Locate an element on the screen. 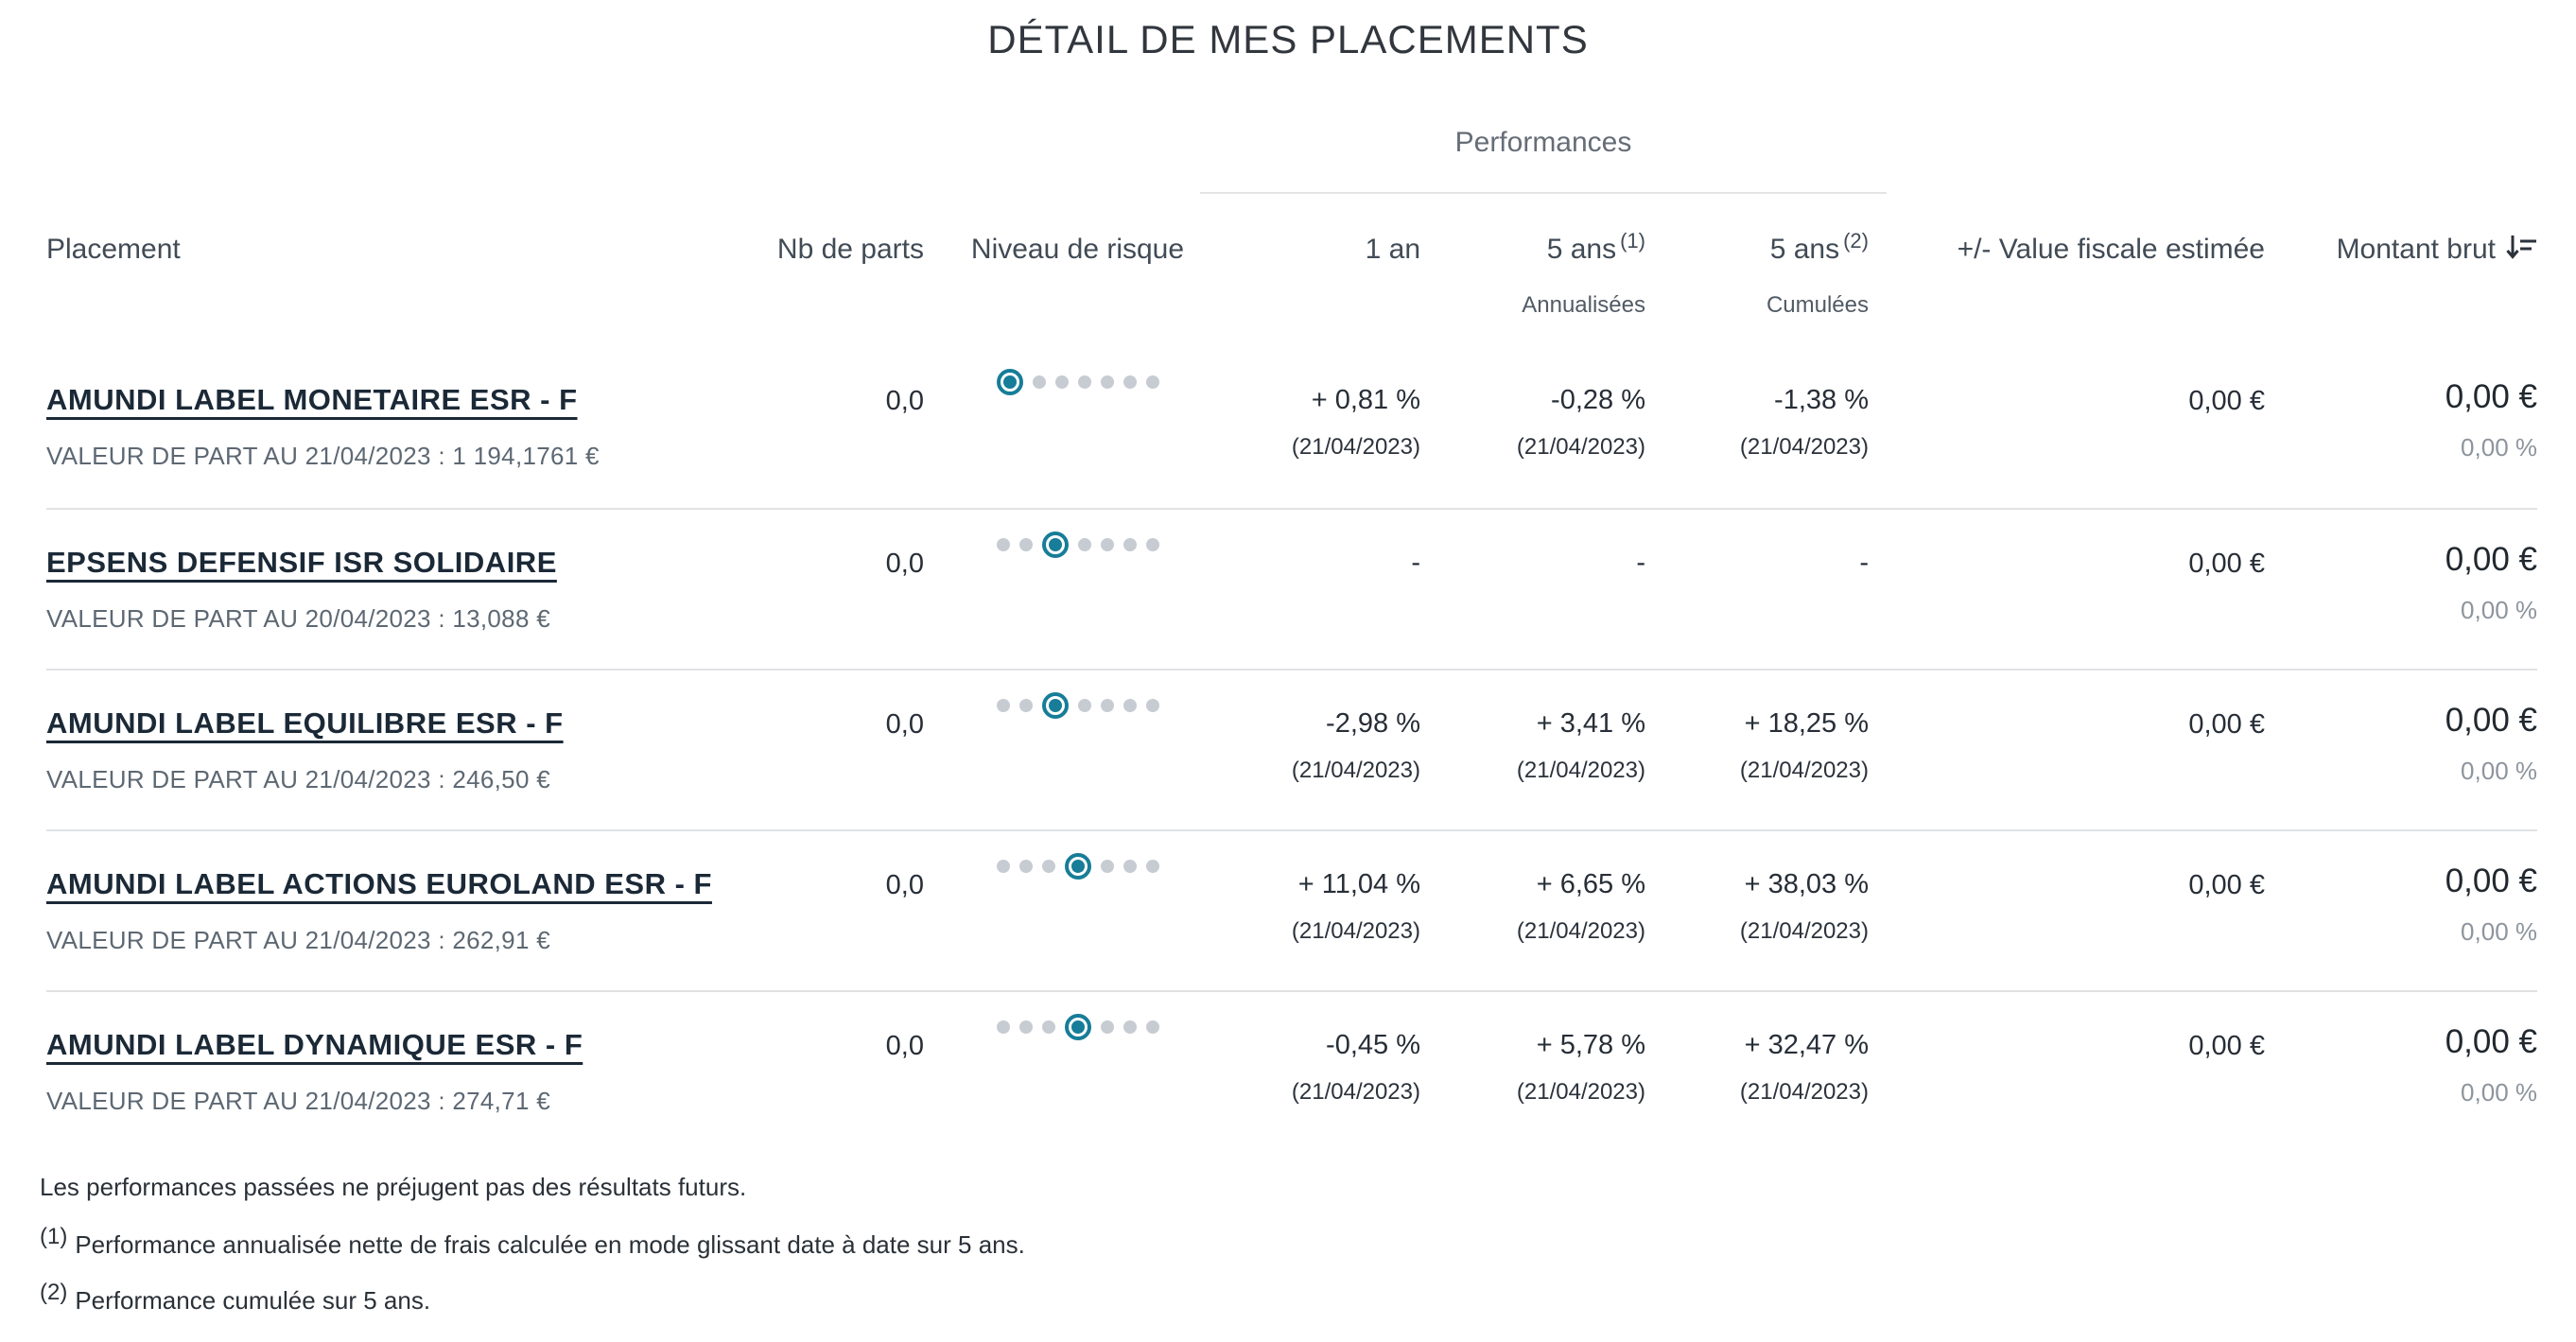 The image size is (2576, 1342). sort-descending-icon is located at coordinates (2521, 252).